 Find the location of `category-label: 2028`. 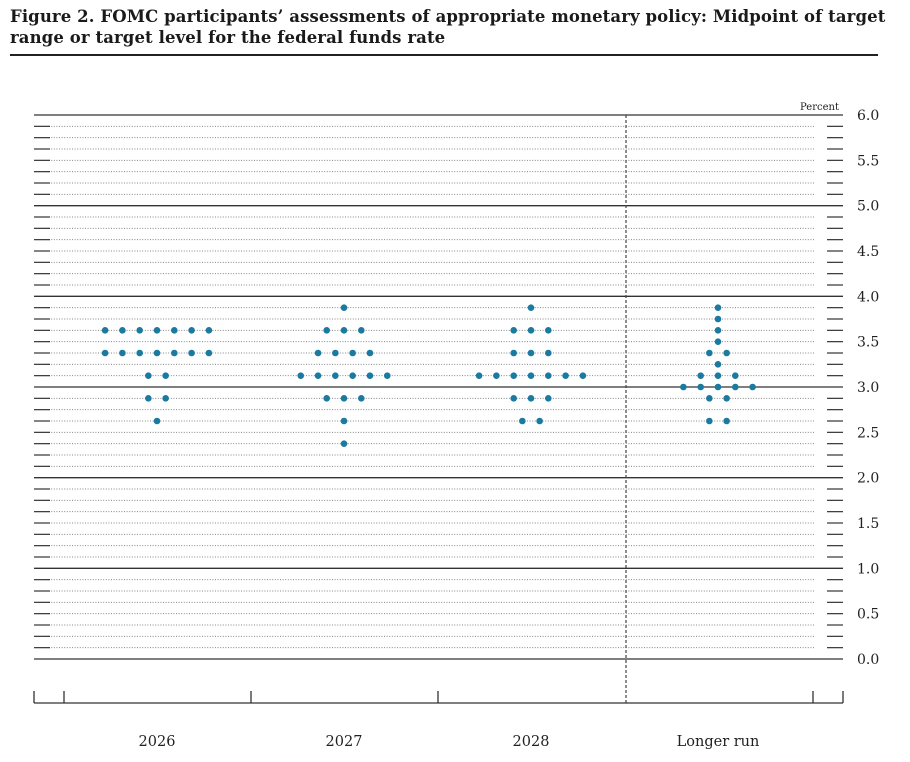

category-label: 2028 is located at coordinates (531, 742).